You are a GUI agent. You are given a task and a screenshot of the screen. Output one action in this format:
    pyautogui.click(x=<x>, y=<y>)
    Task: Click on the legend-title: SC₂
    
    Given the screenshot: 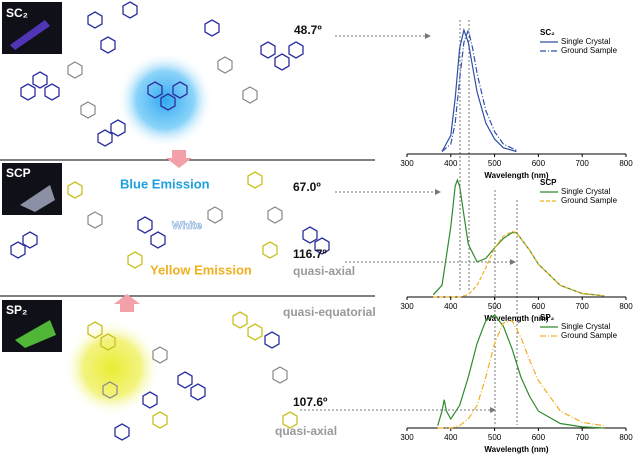 What is the action you would take?
    pyautogui.click(x=547, y=32)
    